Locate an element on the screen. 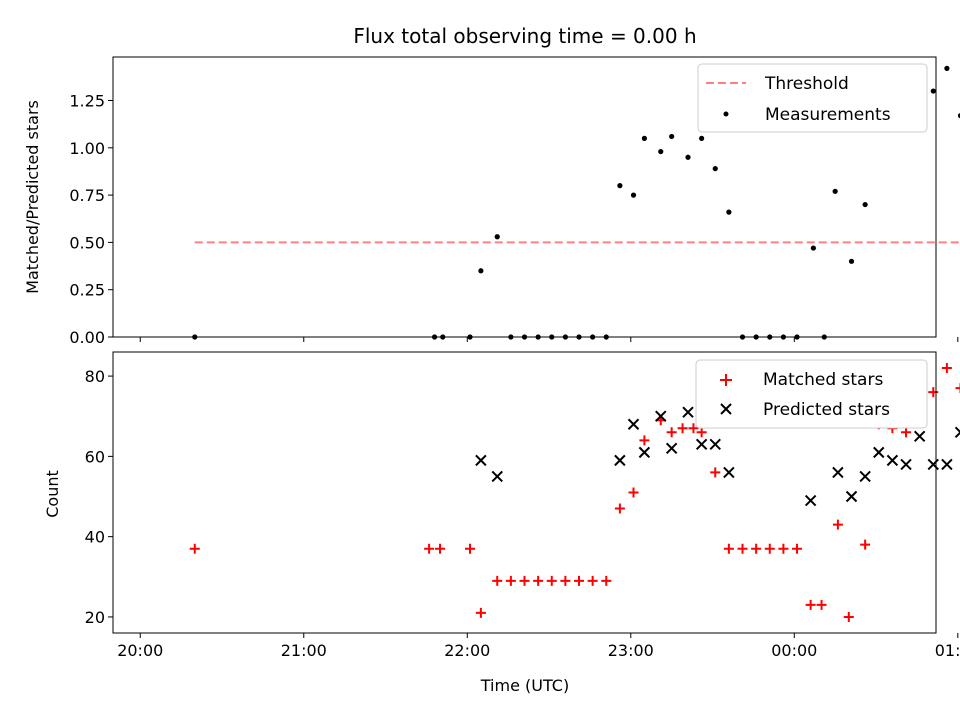 The height and width of the screenshot is (720, 960). y-tick-label: 20 is located at coordinates (95, 617).